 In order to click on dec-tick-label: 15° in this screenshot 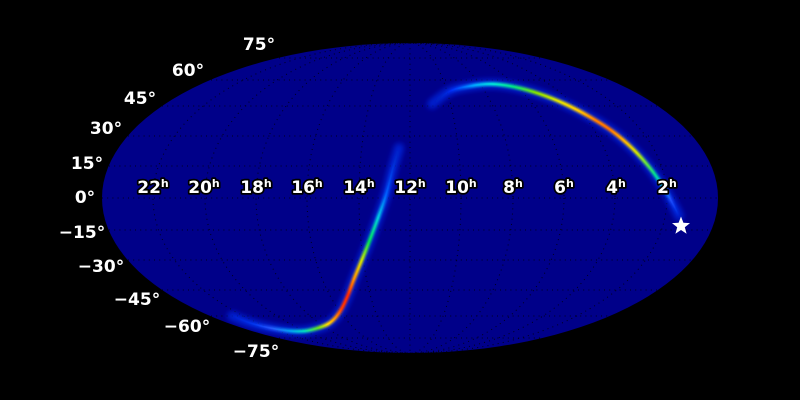, I will do `click(87, 164)`.